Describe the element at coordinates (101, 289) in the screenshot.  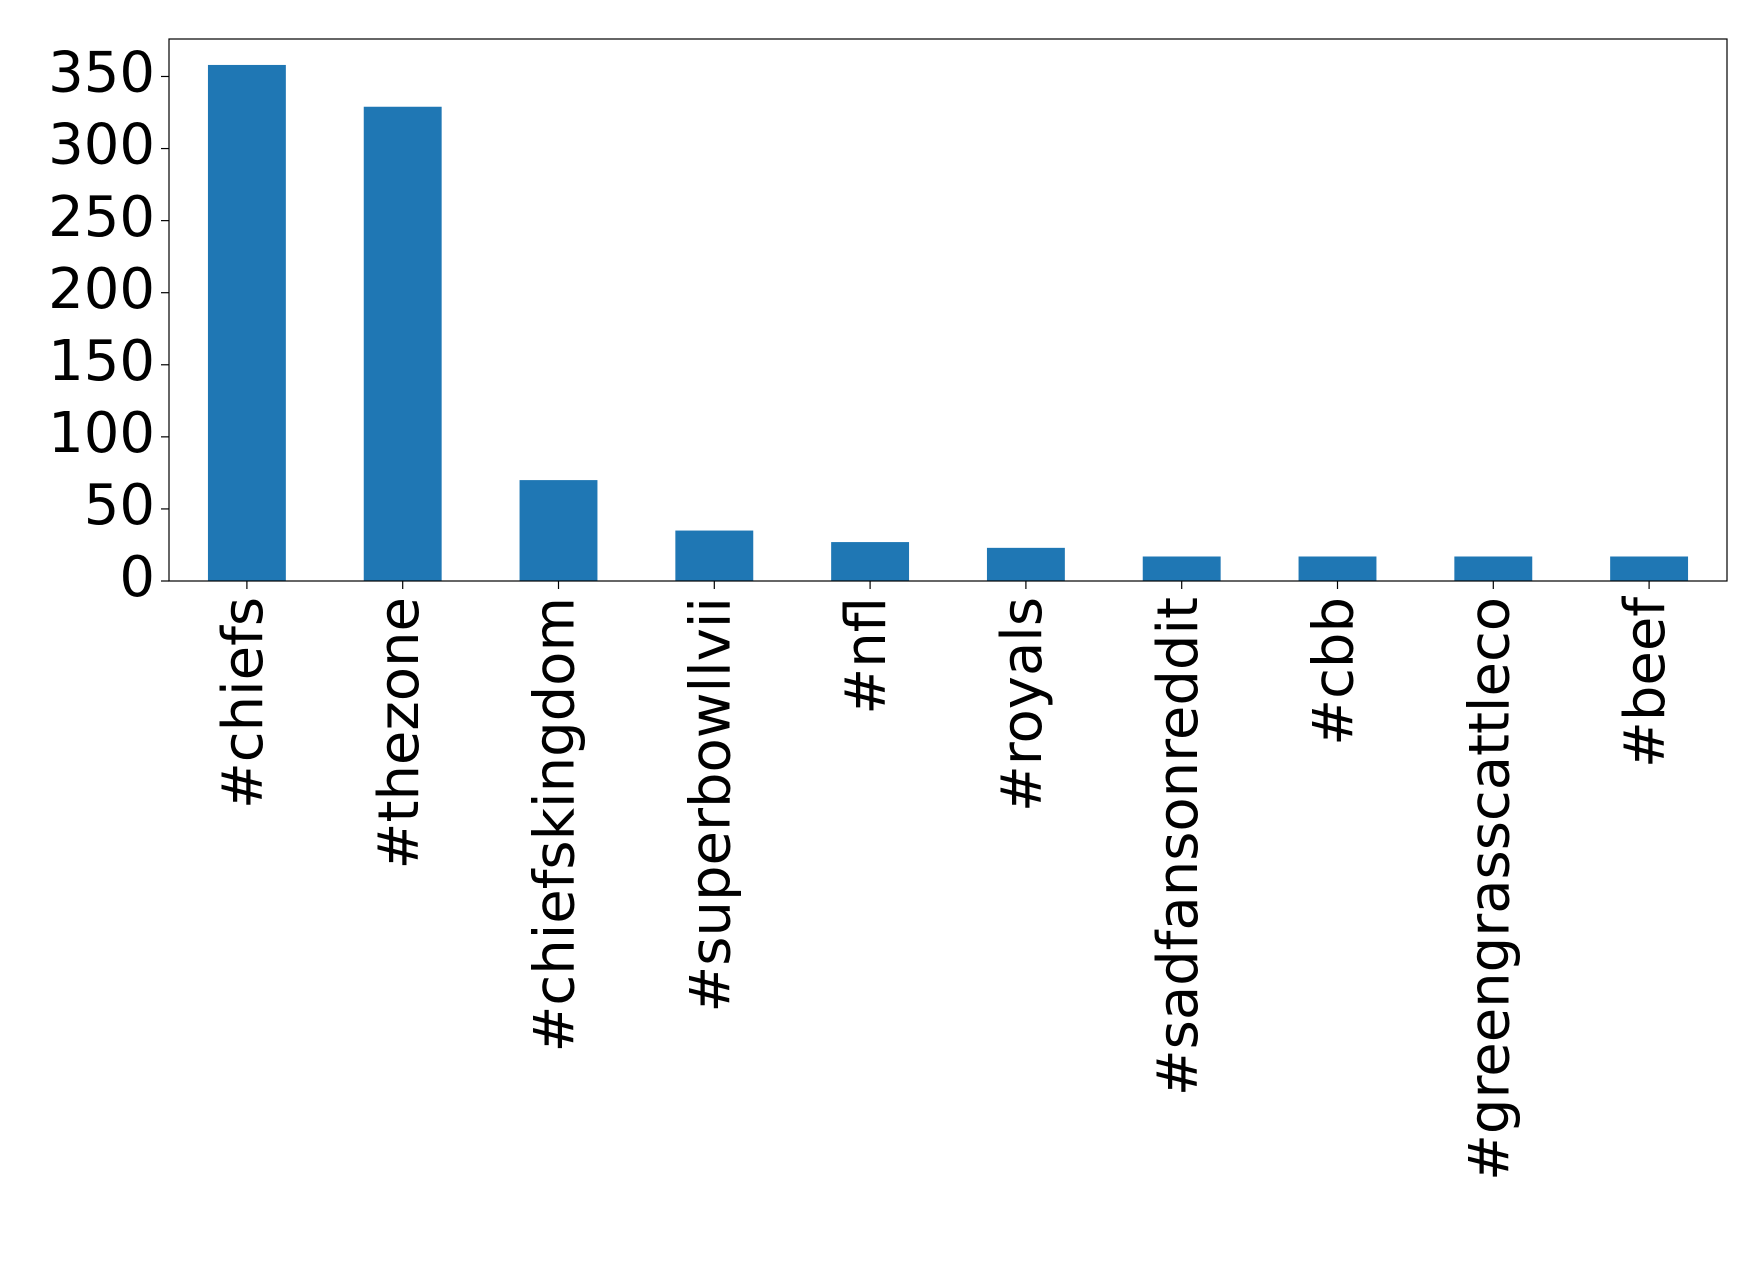
I see `y-tick-label: 200` at that location.